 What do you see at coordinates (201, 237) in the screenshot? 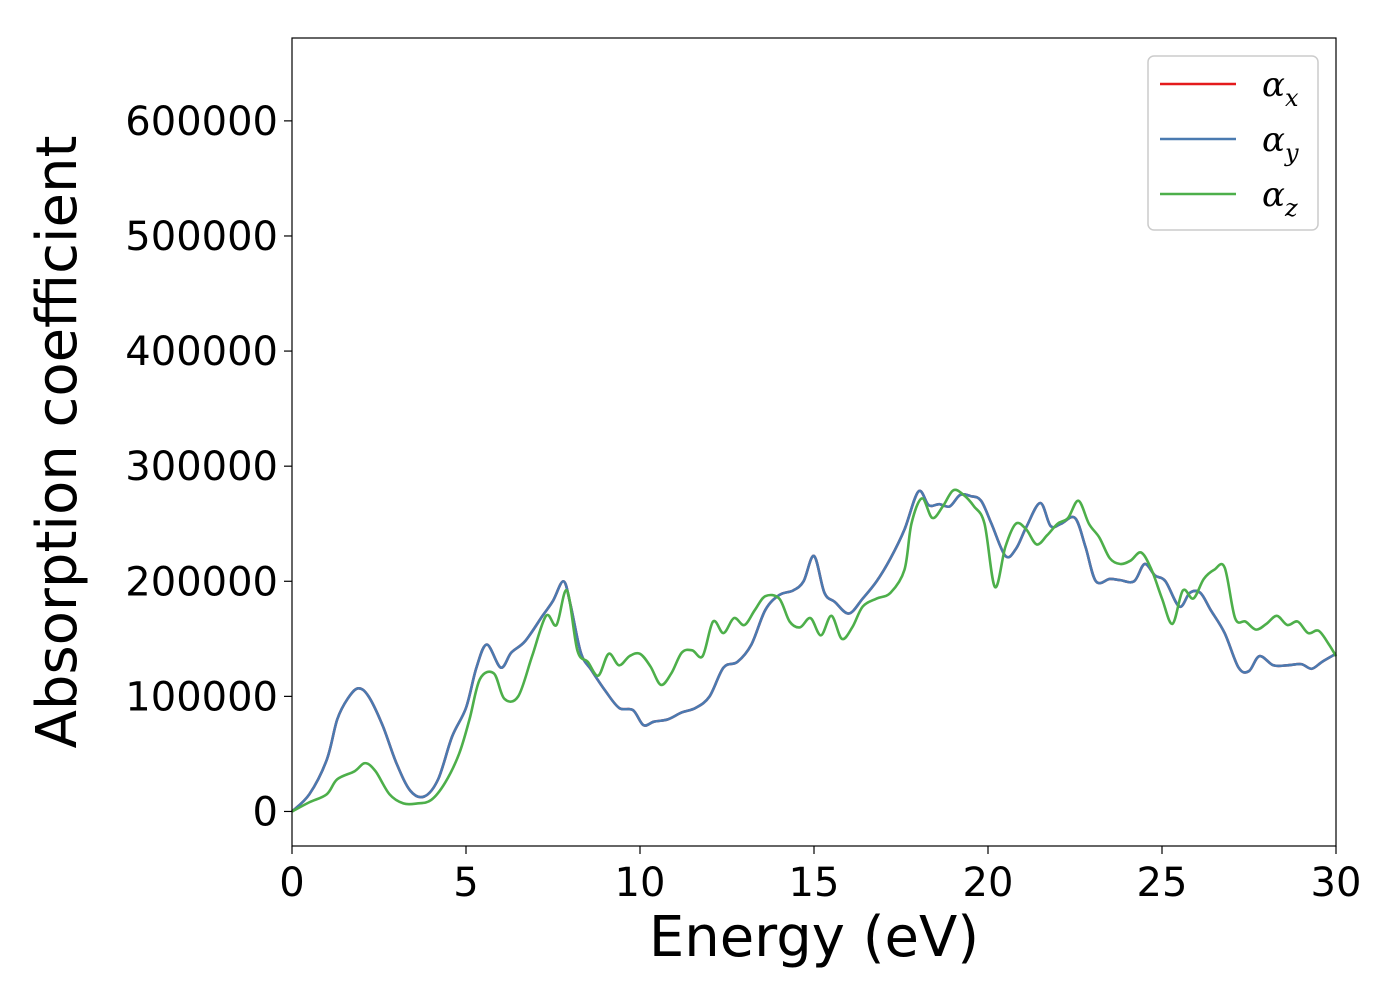
I see `y-tick-label: 500000` at bounding box center [201, 237].